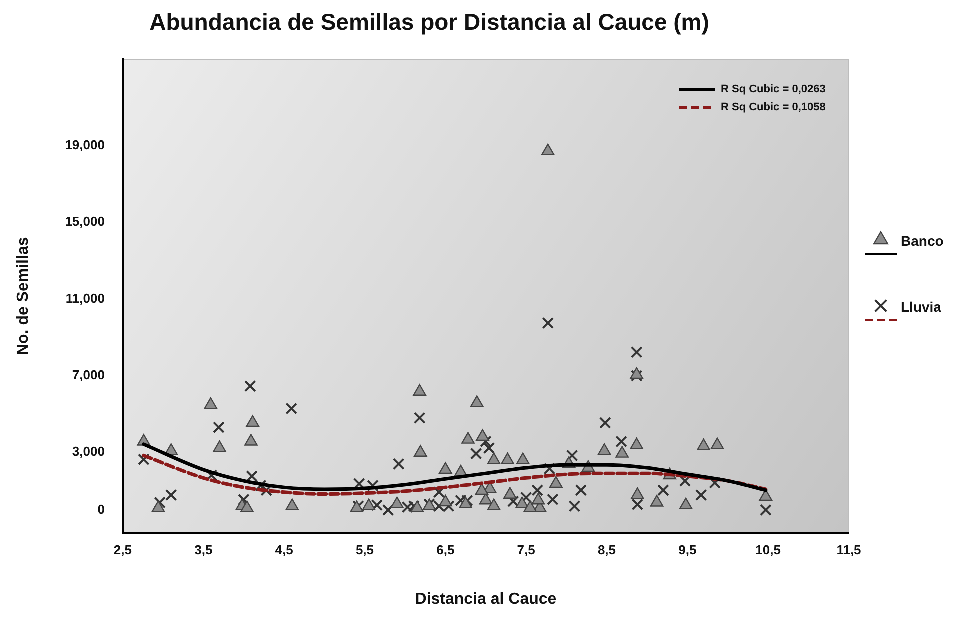 Image resolution: width=957 pixels, height=623 pixels. Describe the element at coordinates (773, 108) in the screenshot. I see `legend-label: R Sq Cubic = 0,1058` at that location.